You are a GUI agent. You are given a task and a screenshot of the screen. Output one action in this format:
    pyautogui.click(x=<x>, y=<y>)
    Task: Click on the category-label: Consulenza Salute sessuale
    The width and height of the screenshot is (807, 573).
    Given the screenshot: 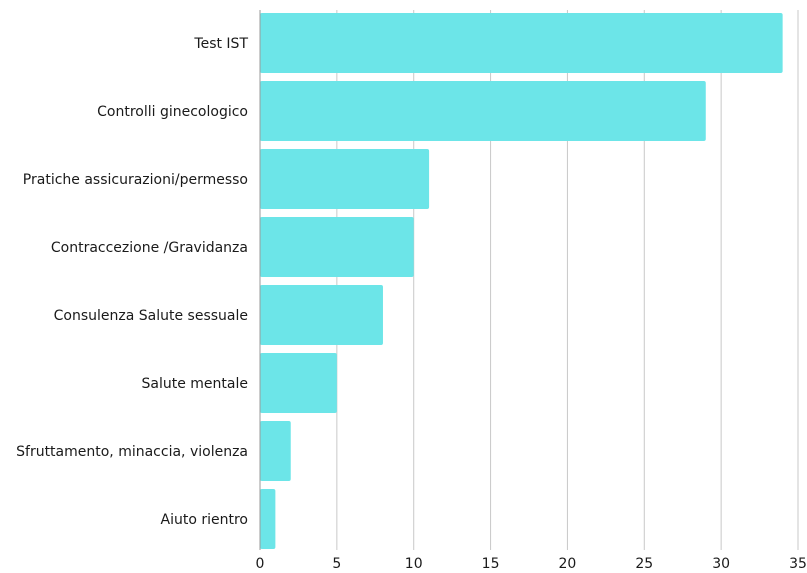 What is the action you would take?
    pyautogui.click(x=151, y=316)
    